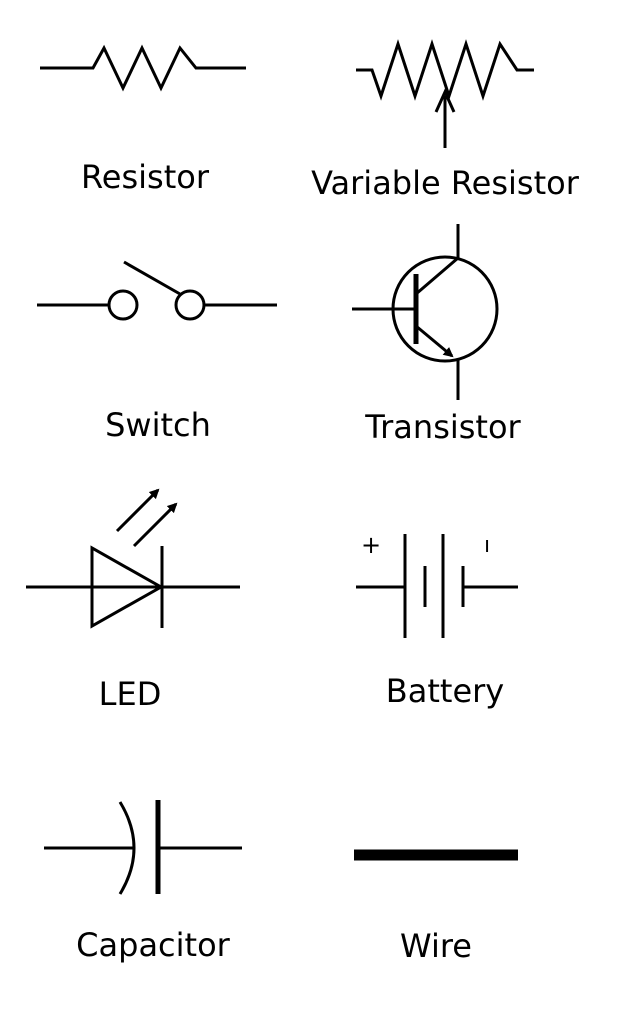 Image resolution: width=640 pixels, height=1023 pixels. Describe the element at coordinates (145, 177) in the screenshot. I see `resistor-label: Resistor` at that location.